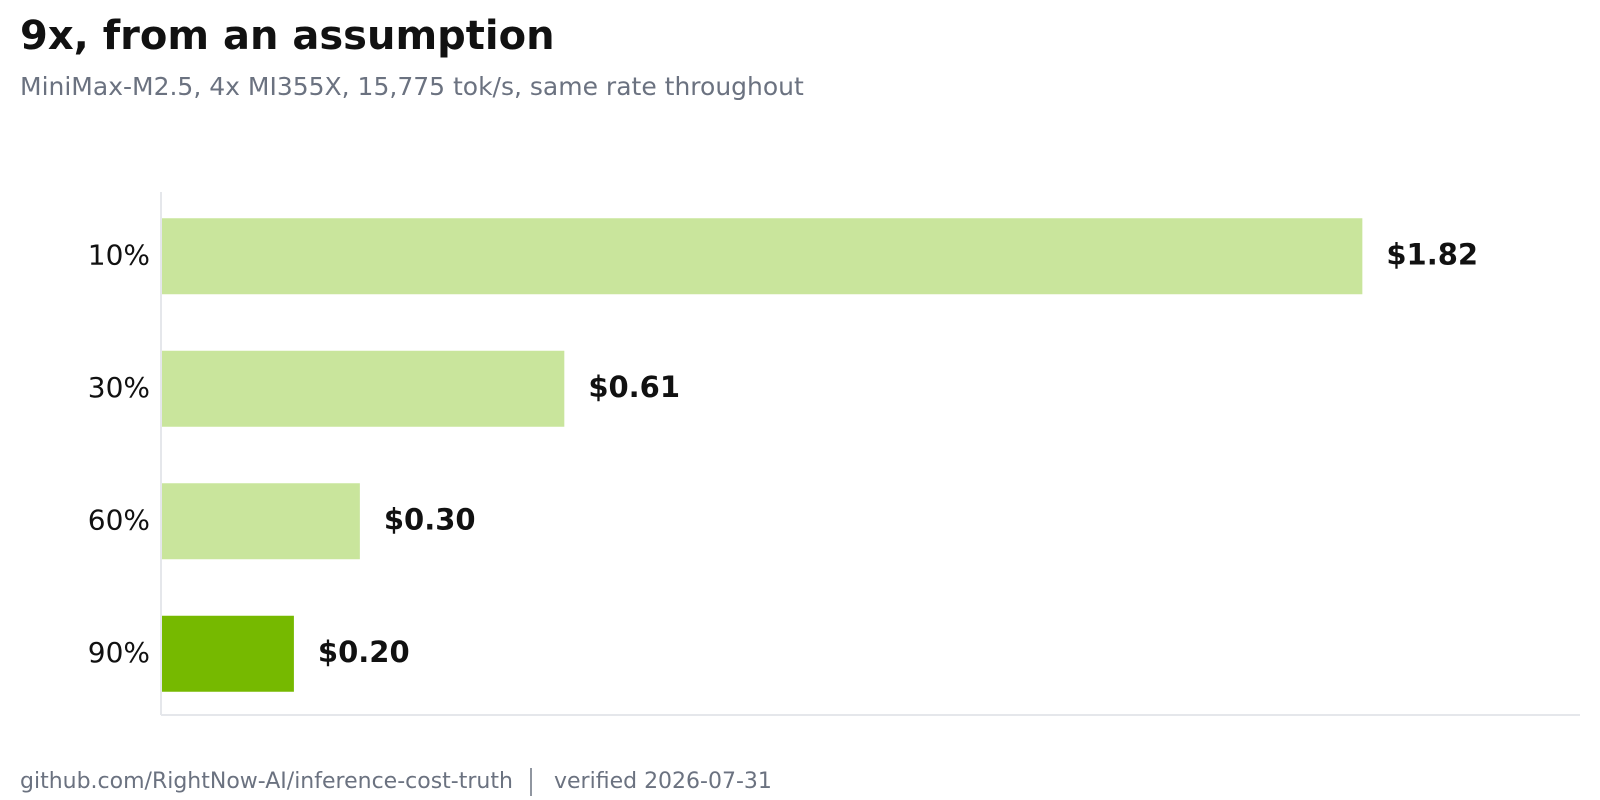 The image size is (1600, 800). I want to click on value-label: $1.82, so click(1432, 254).